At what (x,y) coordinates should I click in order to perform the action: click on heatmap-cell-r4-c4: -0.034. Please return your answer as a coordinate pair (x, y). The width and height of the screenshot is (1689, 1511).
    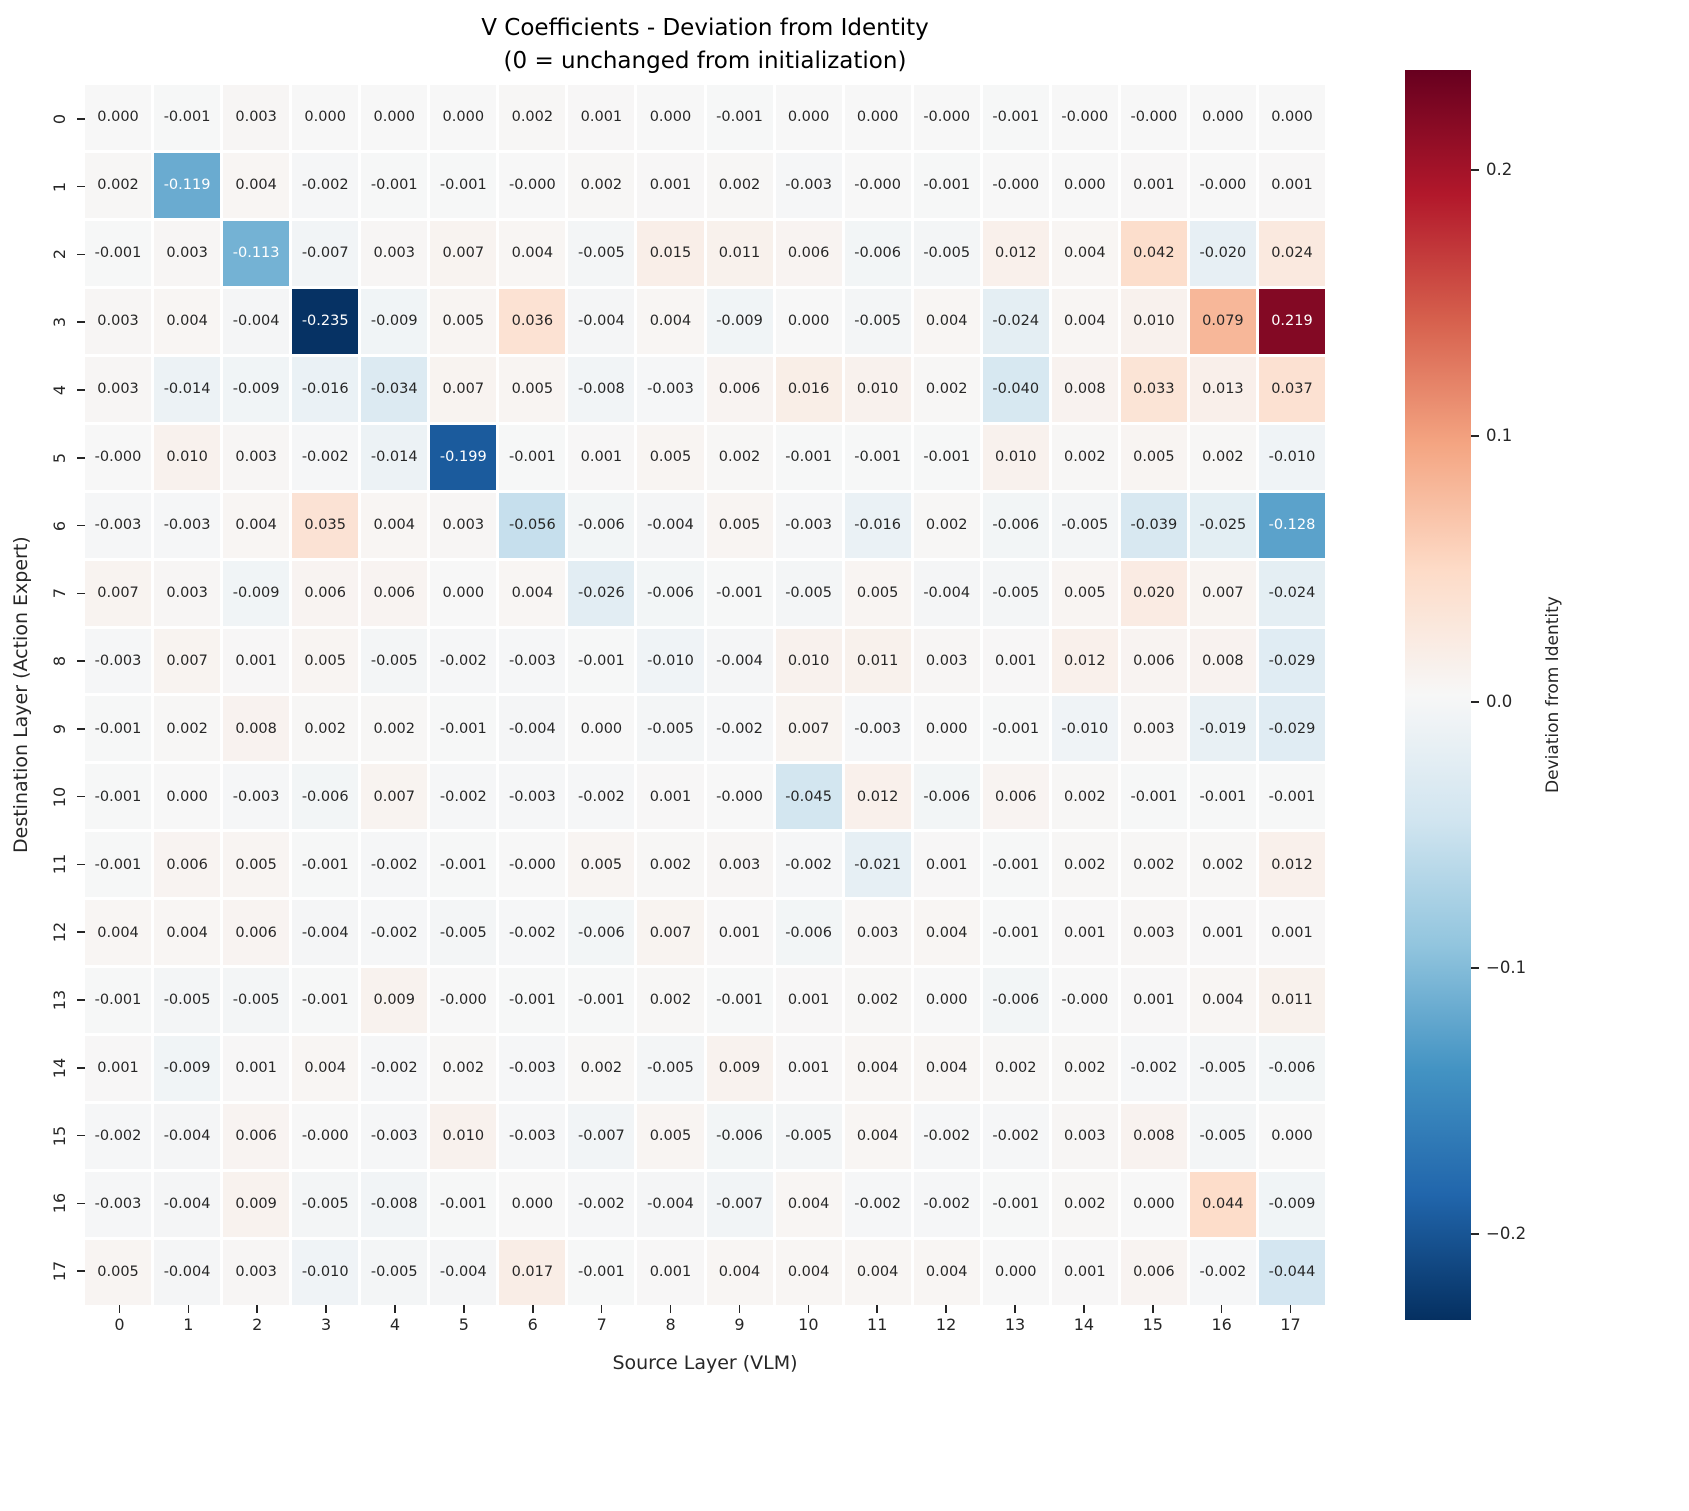
    Looking at the image, I should click on (394, 389).